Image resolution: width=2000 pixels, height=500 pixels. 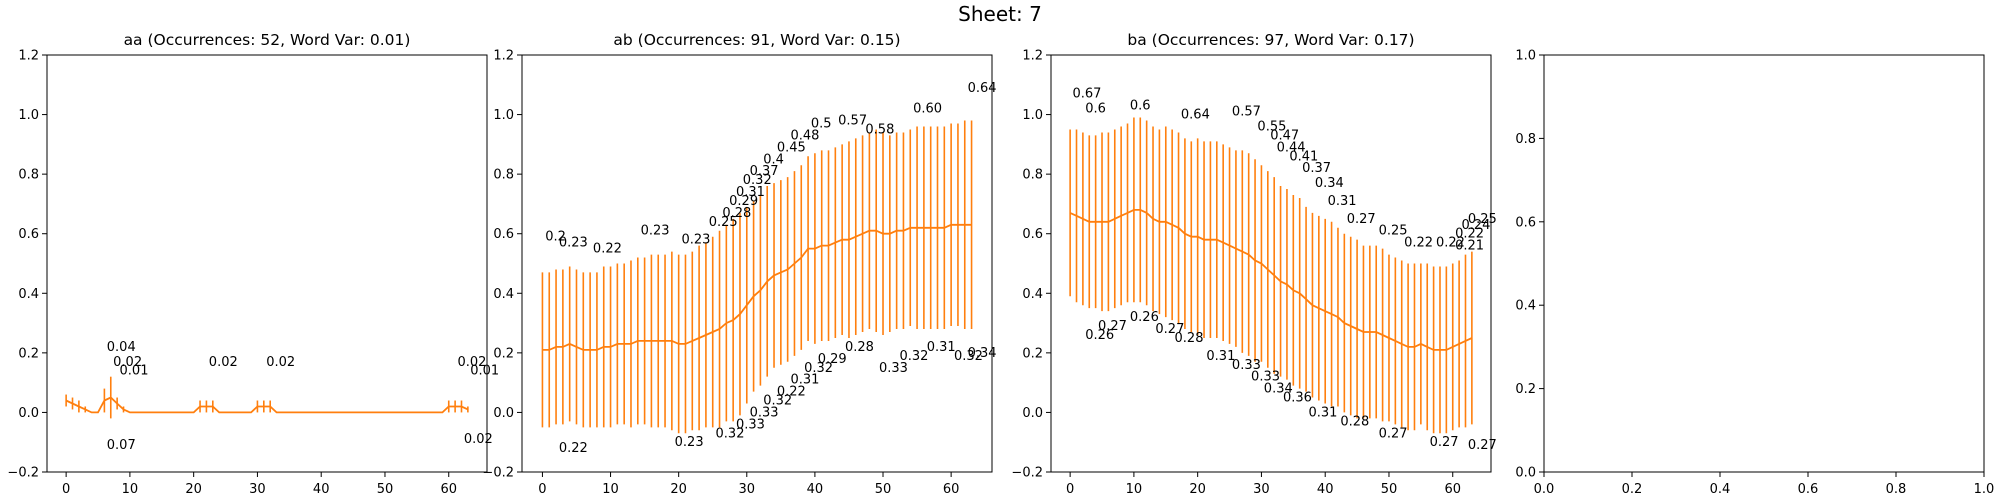 What do you see at coordinates (982, 88) in the screenshot?
I see `upper-data-label: 0.64` at bounding box center [982, 88].